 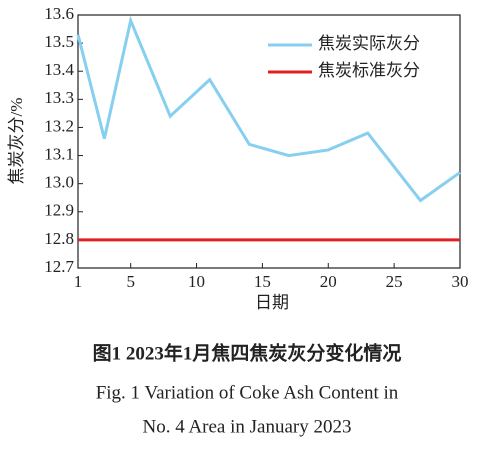 What do you see at coordinates (59, 97) in the screenshot?
I see `y-tick-label: 13.3` at bounding box center [59, 97].